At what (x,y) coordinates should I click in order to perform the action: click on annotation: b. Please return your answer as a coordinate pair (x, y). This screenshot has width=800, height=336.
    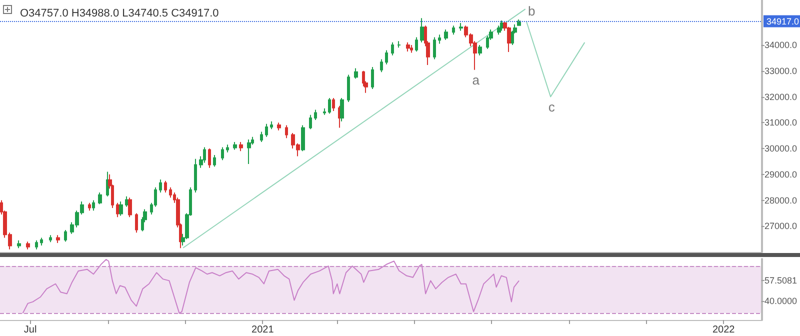
    Looking at the image, I should click on (532, 10).